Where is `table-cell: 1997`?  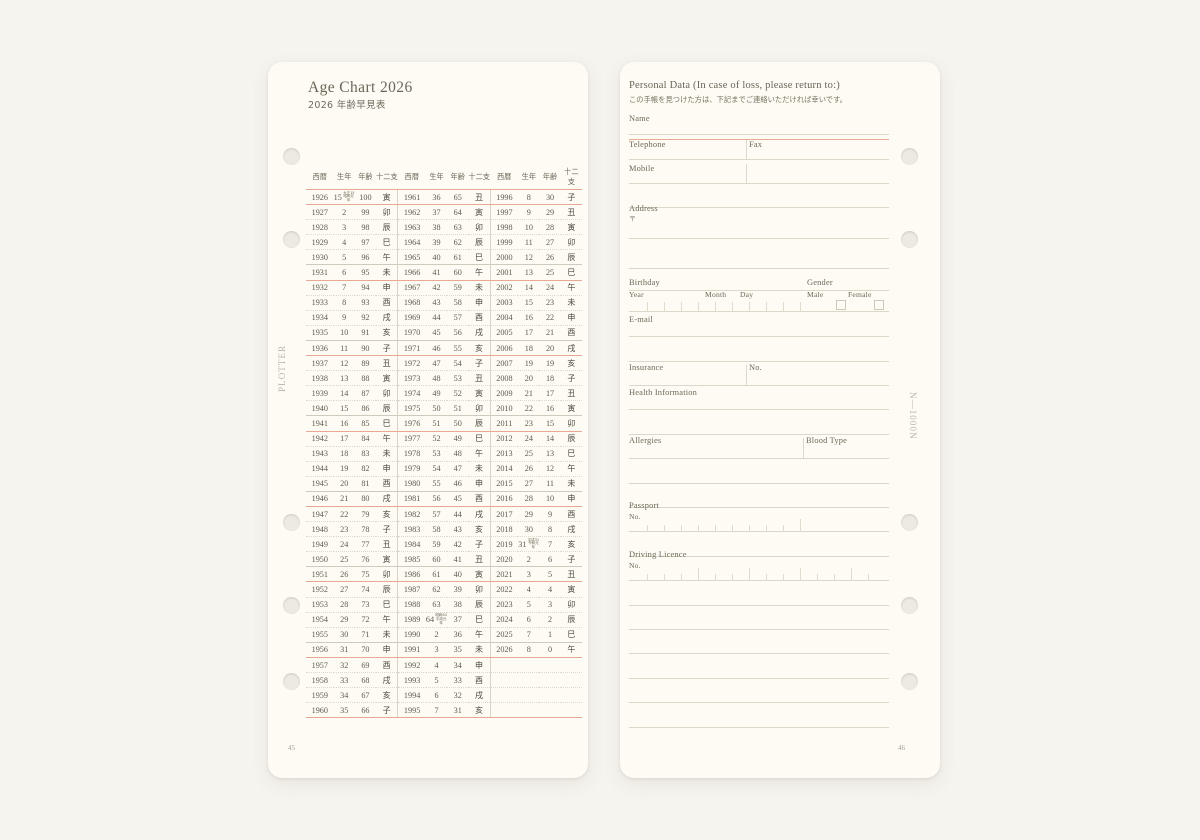
table-cell: 1997 is located at coordinates (504, 212).